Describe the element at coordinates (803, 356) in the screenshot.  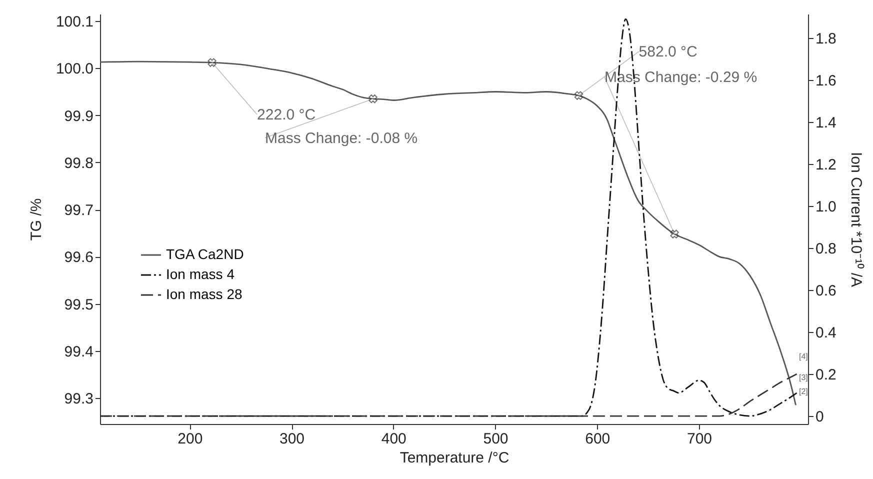
I see `annotation: [4]` at that location.